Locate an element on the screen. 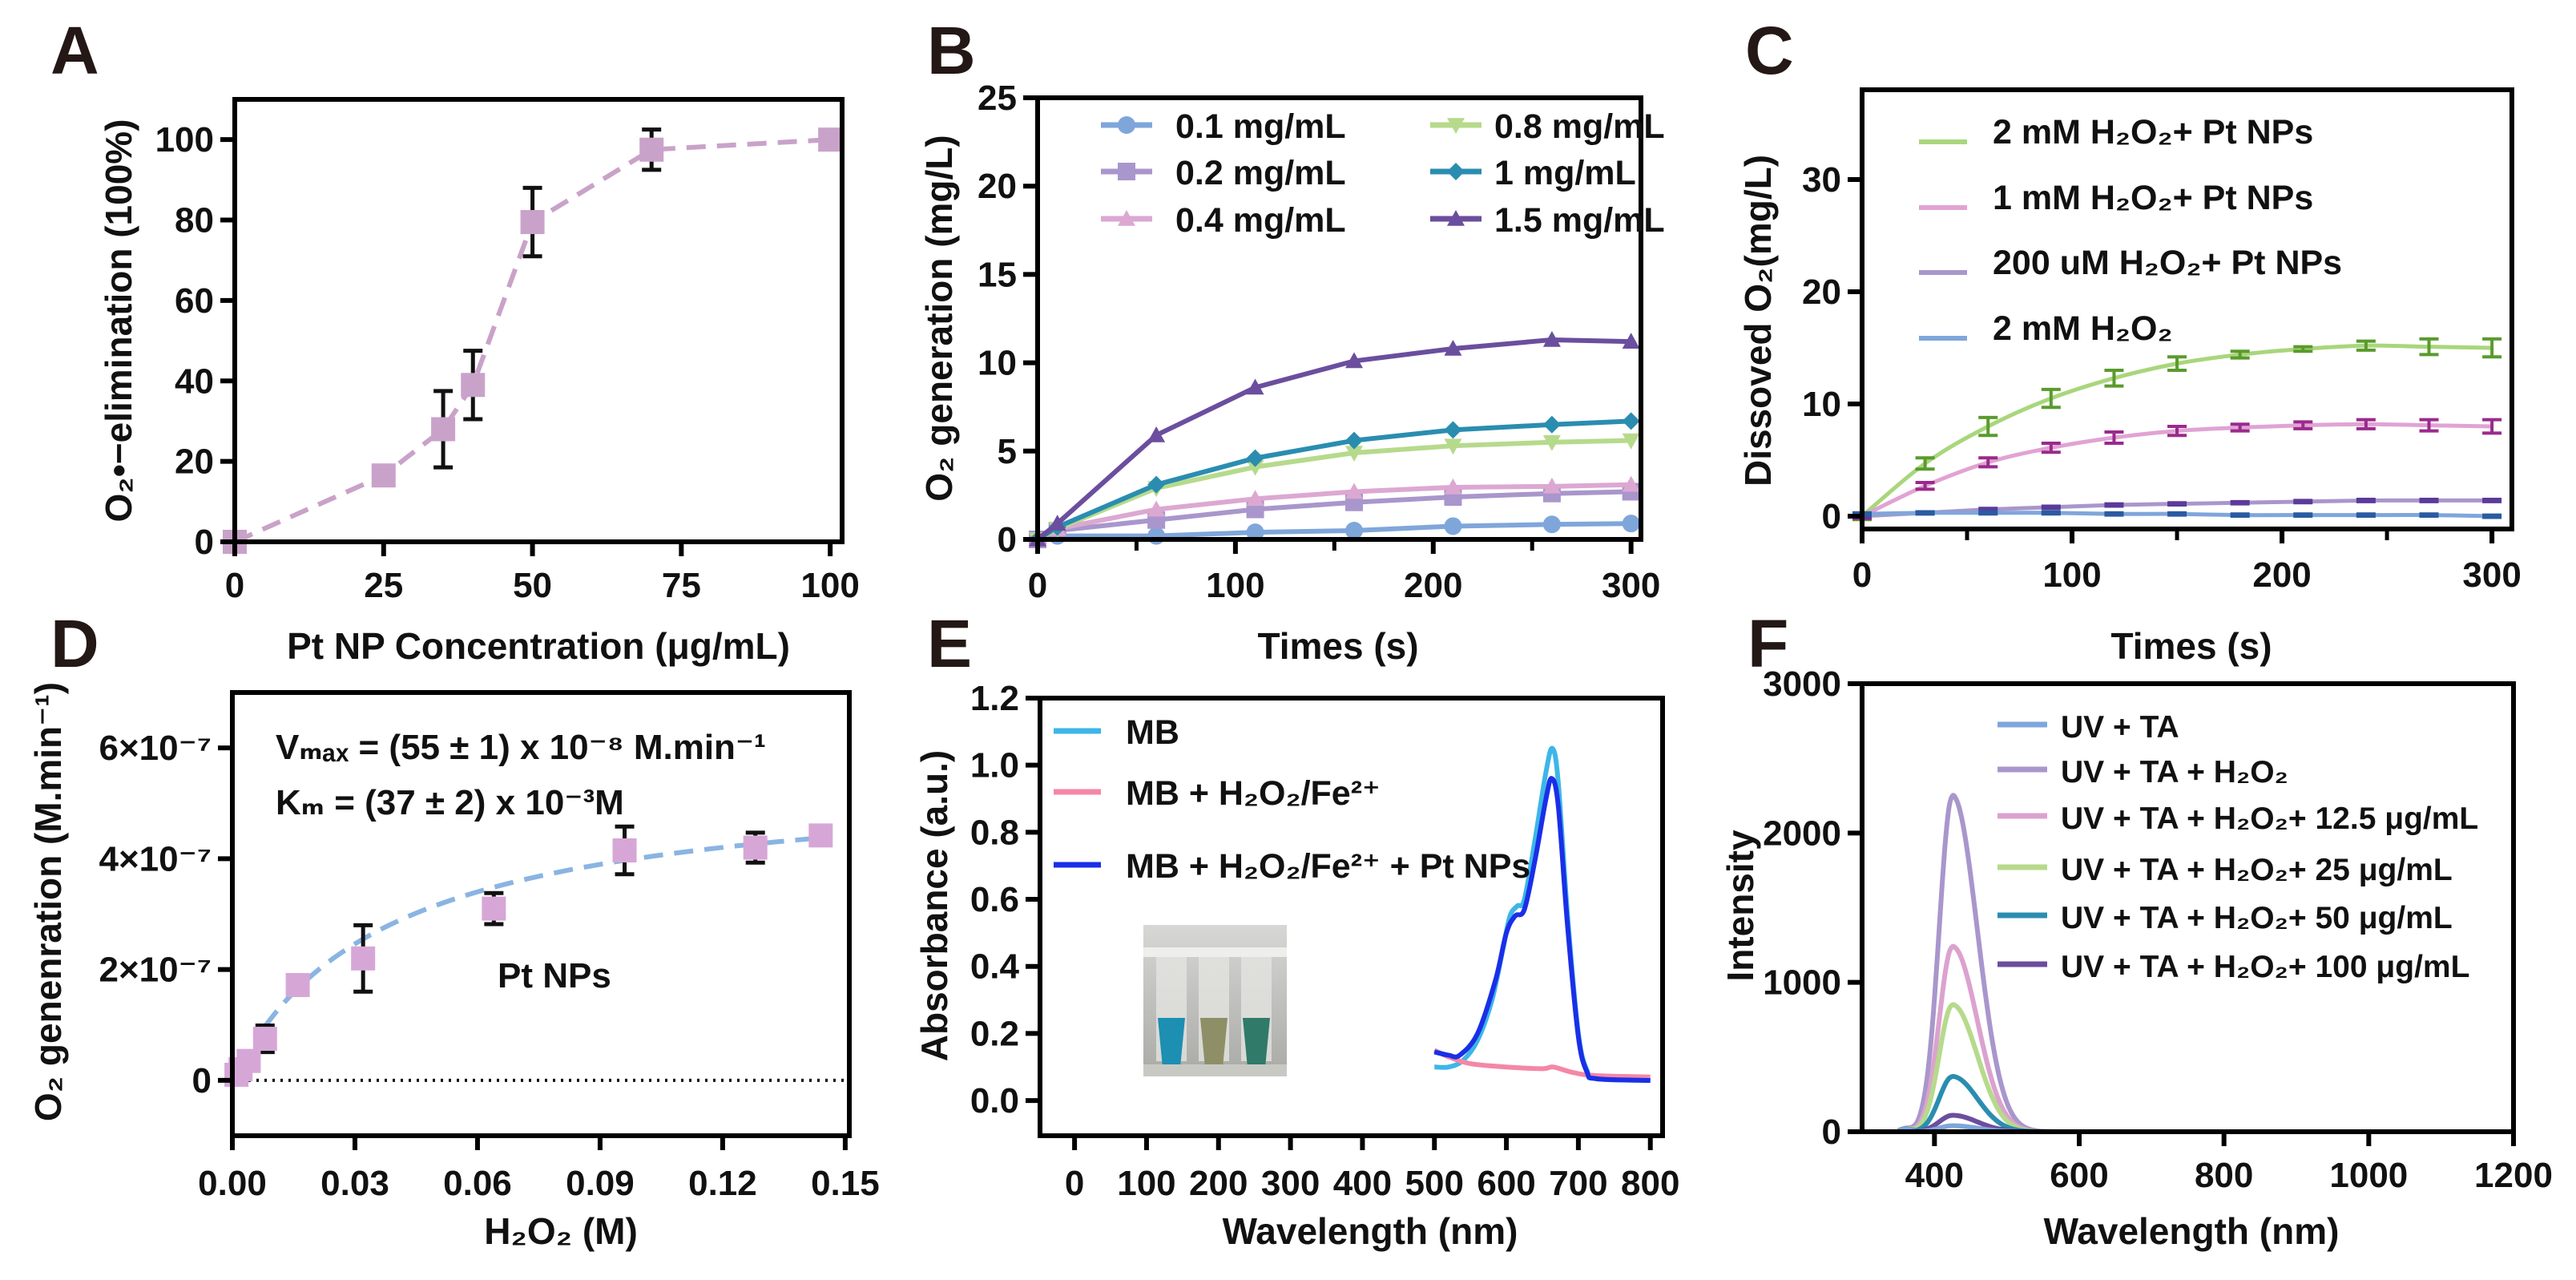 This screenshot has width=2576, height=1280. y-tick-label: 30 is located at coordinates (1821, 180).